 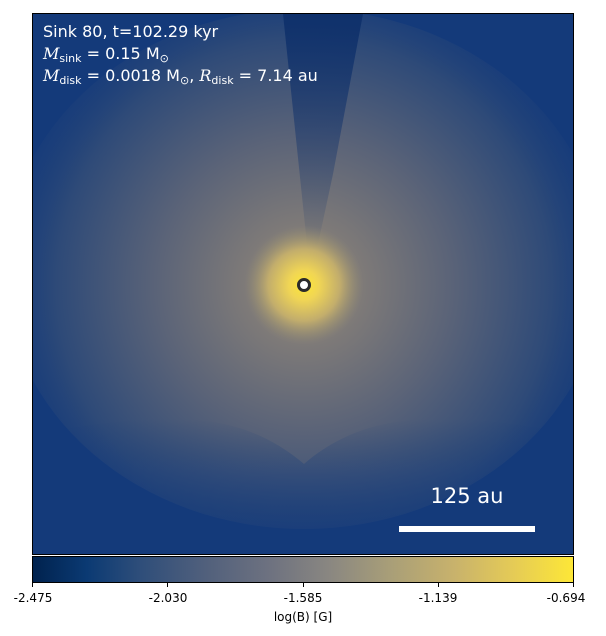 I want to click on colorbar-tick-label: -2.475, so click(x=33, y=598).